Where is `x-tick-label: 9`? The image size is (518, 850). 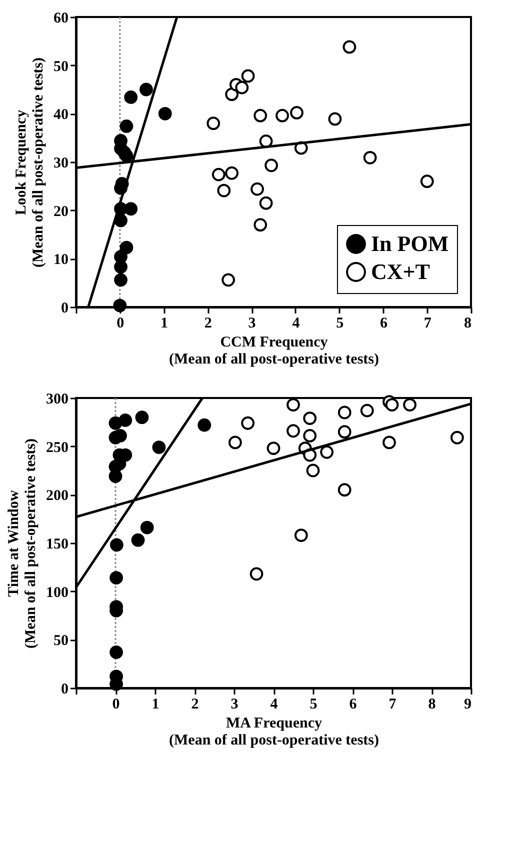
x-tick-label: 9 is located at coordinates (468, 704).